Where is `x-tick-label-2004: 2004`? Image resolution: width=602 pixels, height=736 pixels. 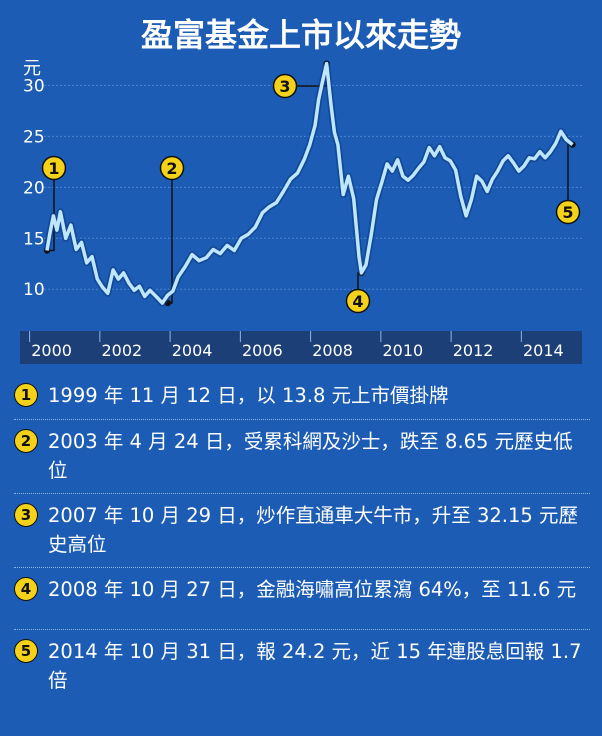
x-tick-label-2004: 2004 is located at coordinates (192, 350).